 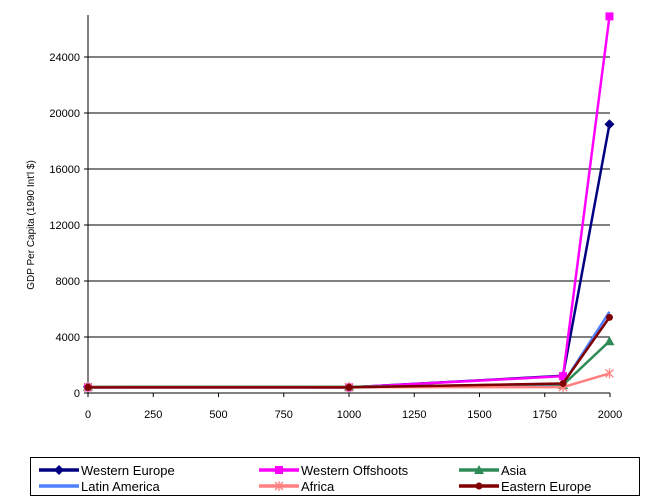 I want to click on x-tick-label: 500, so click(x=218, y=415).